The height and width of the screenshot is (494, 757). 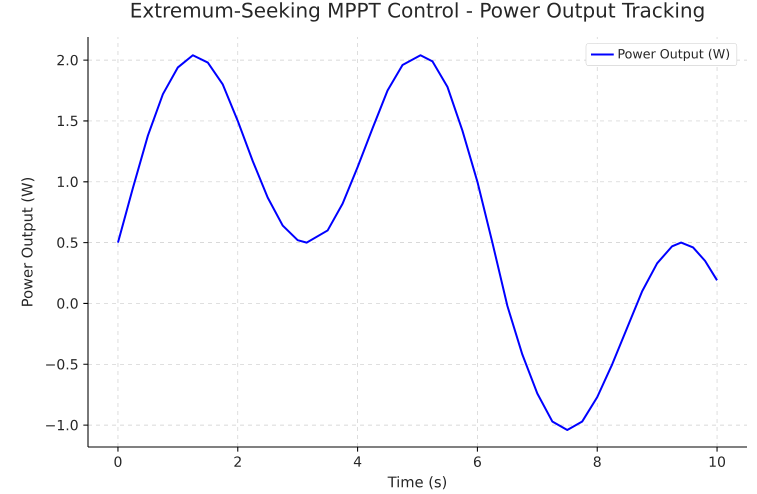 What do you see at coordinates (28, 242) in the screenshot?
I see `y-axis-title: Power Output (W)` at bounding box center [28, 242].